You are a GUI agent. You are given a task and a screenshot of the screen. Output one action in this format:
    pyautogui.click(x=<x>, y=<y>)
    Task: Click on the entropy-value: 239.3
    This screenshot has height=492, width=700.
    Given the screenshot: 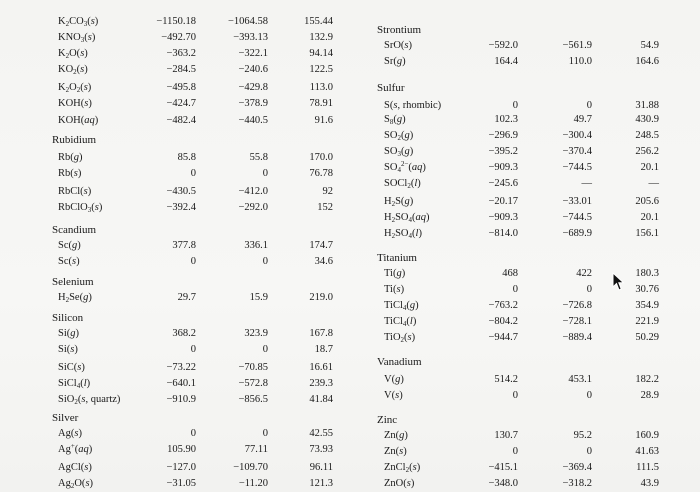 What is the action you would take?
    pyautogui.click(x=321, y=383)
    